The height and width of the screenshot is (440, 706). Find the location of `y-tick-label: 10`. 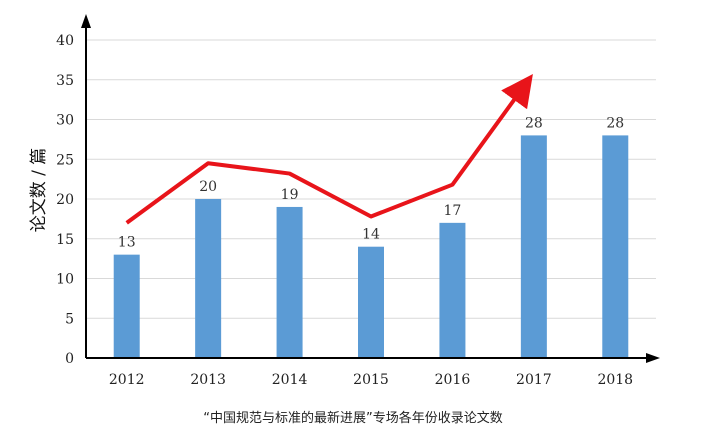

y-tick-label: 10 is located at coordinates (65, 280).